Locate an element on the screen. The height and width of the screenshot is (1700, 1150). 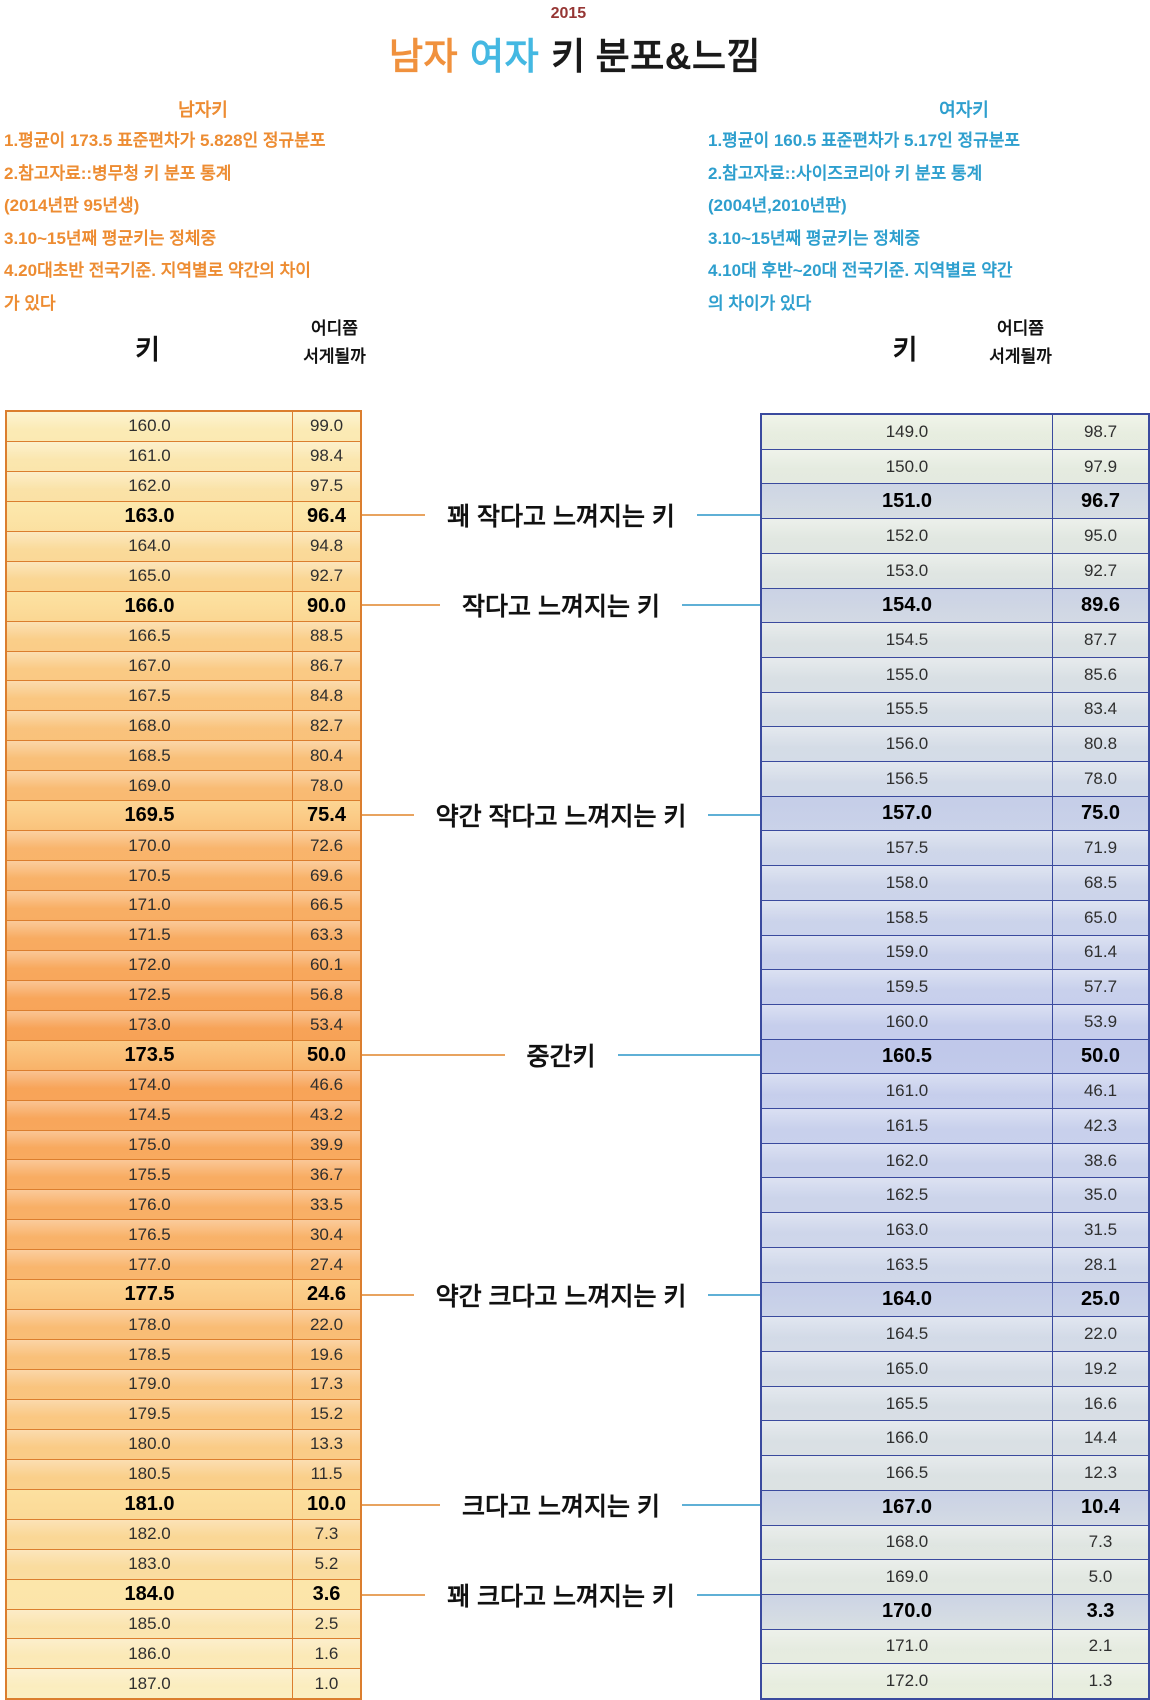
height-cell: 150.0 is located at coordinates (907, 466).